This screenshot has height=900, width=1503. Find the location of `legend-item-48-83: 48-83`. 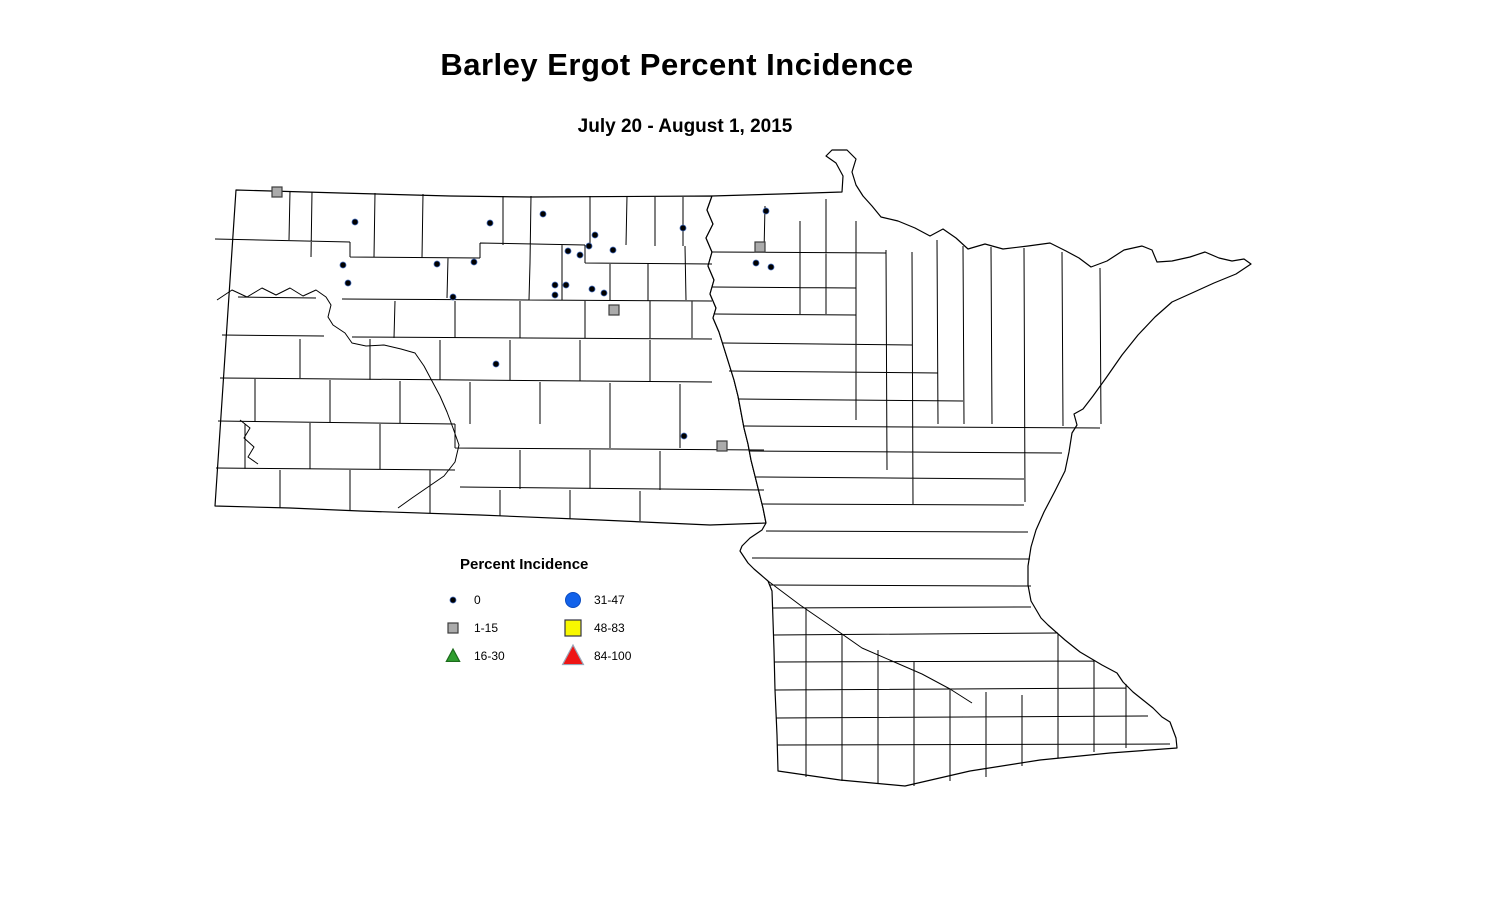

legend-item-48-83: 48-83 is located at coordinates (594, 628).